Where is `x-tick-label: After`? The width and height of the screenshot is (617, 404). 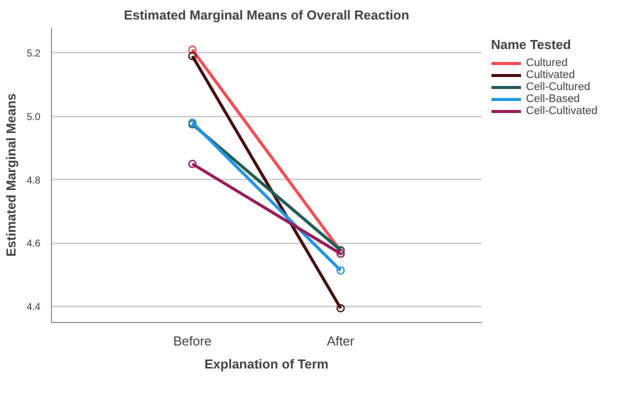 x-tick-label: After is located at coordinates (341, 341).